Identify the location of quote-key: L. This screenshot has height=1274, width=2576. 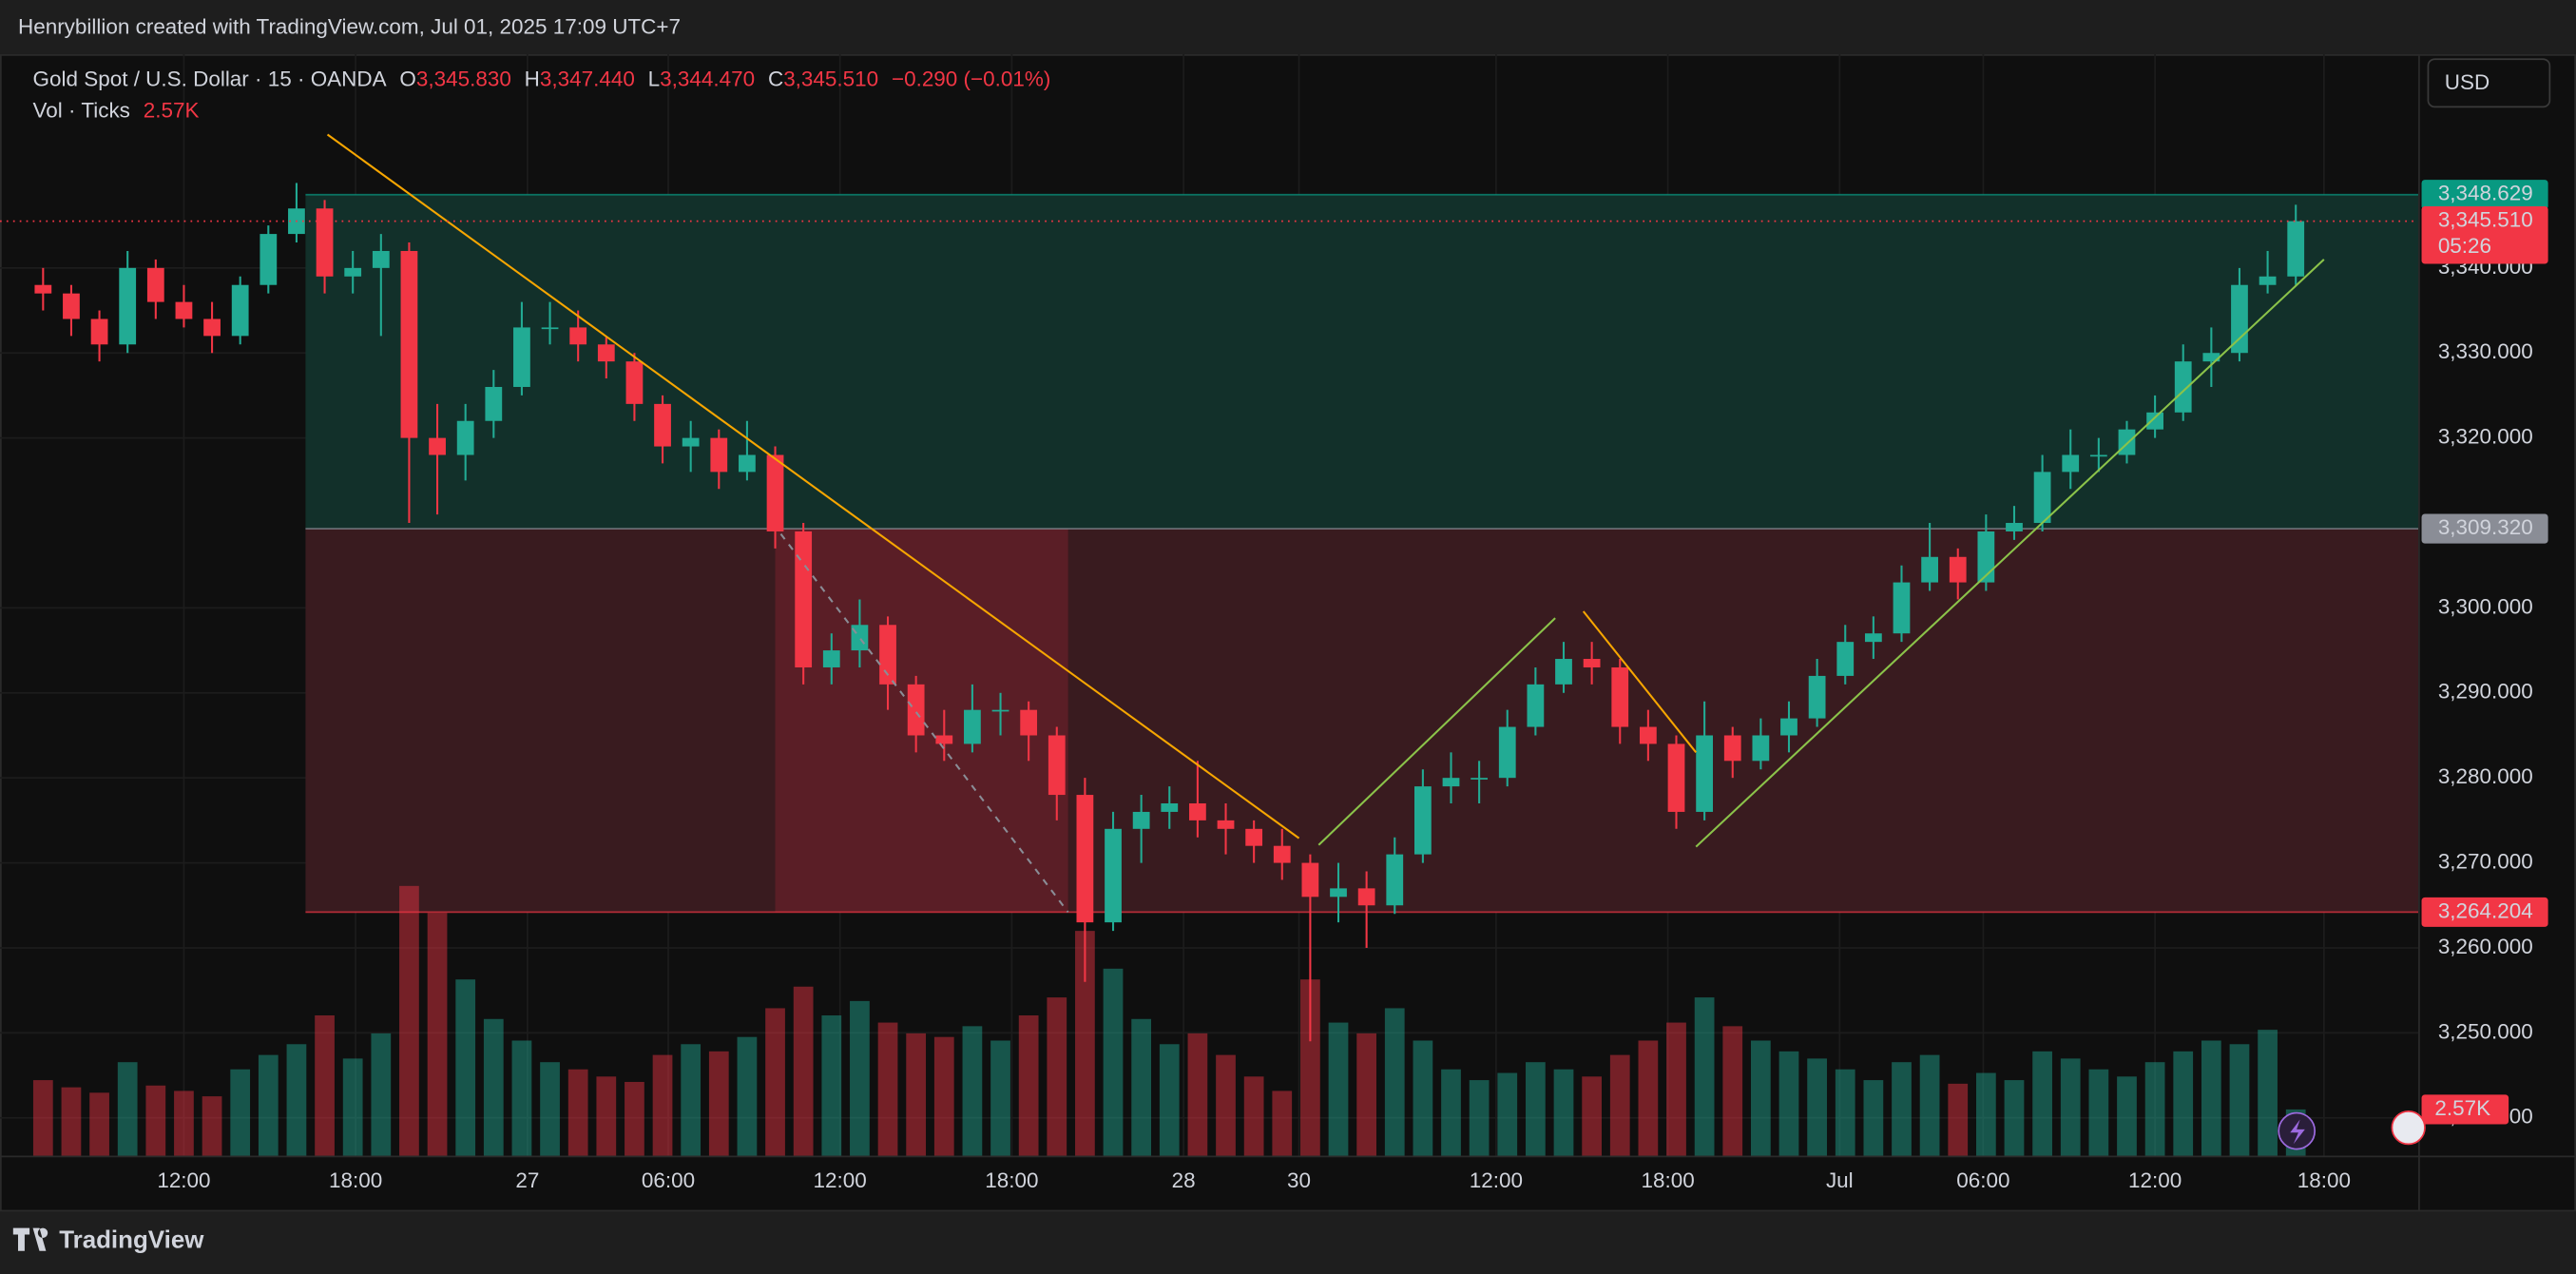
(654, 79).